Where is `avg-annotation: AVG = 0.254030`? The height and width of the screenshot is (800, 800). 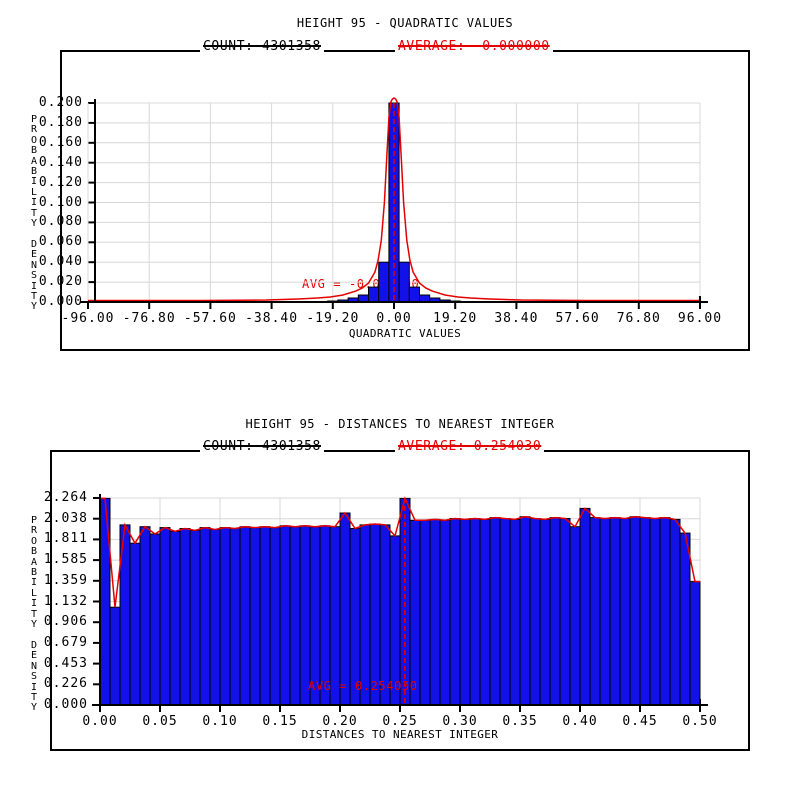
avg-annotation: AVG = 0.254030 is located at coordinates (363, 686).